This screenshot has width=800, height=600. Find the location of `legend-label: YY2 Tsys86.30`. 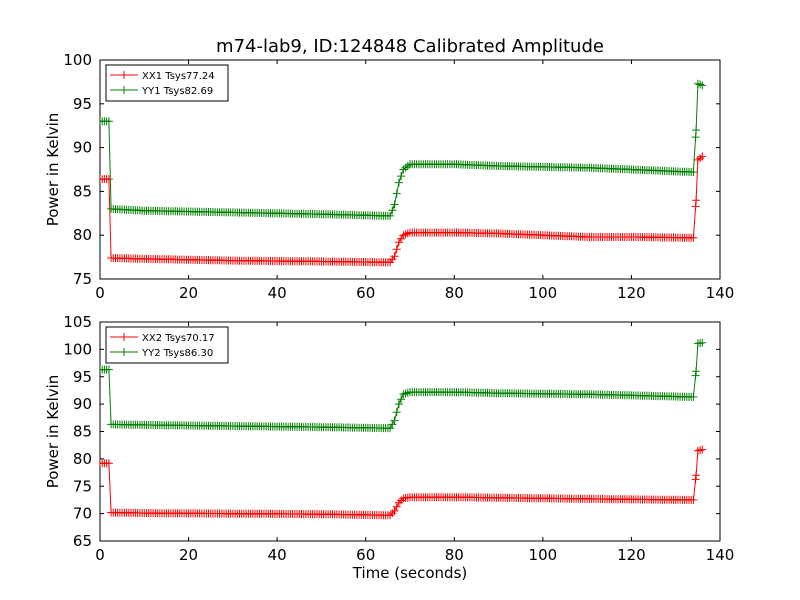

legend-label: YY2 Tsys86.30 is located at coordinates (177, 353).